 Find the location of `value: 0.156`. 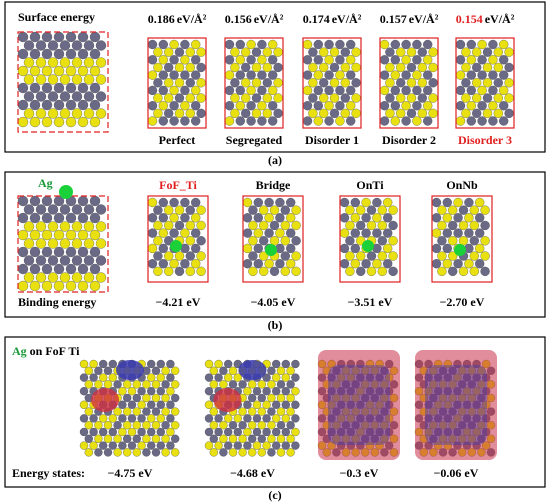

value: 0.156 is located at coordinates (238, 19).